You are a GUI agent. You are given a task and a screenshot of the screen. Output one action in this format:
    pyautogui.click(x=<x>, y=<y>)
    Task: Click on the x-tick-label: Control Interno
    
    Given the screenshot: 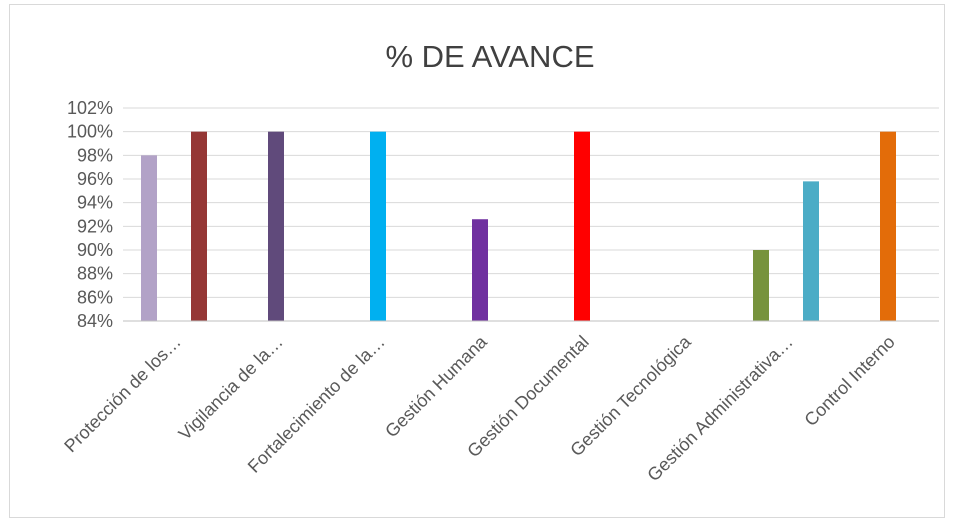 What is the action you would take?
    pyautogui.click(x=849, y=381)
    